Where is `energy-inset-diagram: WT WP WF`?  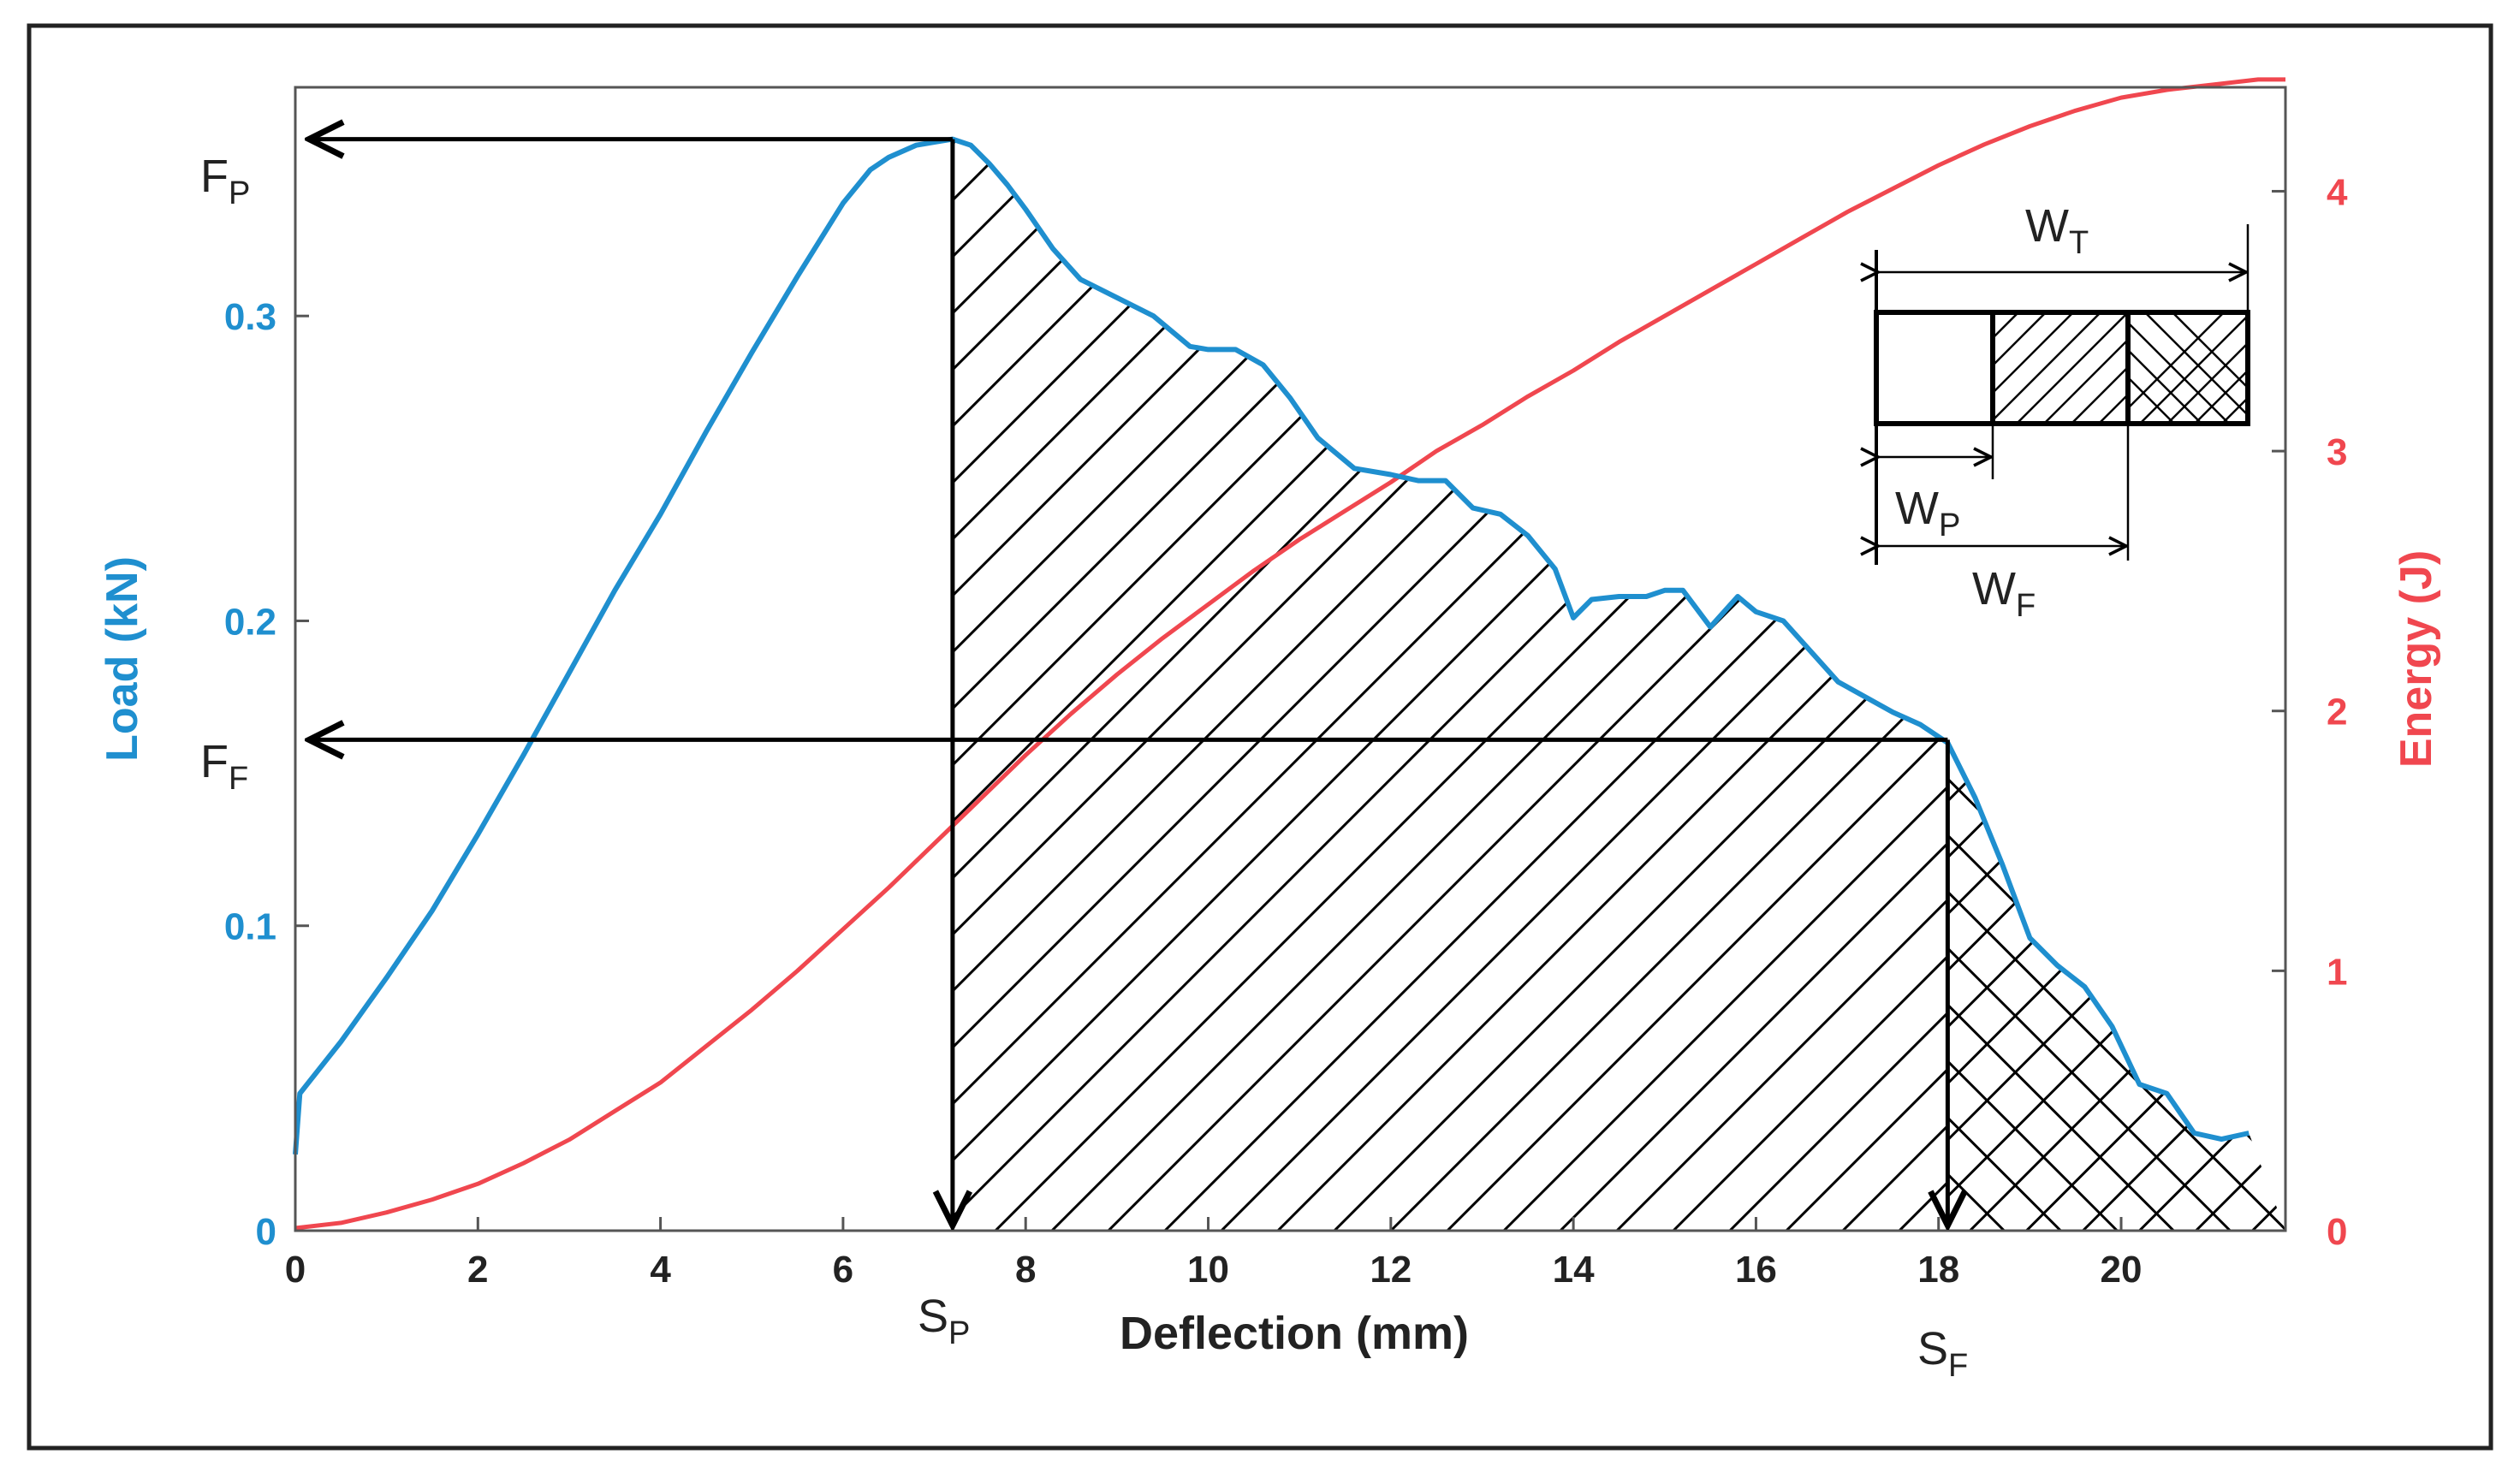
energy-inset-diagram: WT WP WF is located at coordinates (2063, 412).